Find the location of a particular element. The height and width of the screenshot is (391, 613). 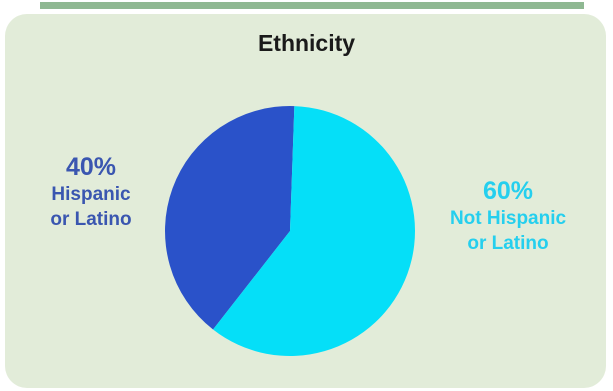

slice-name-line2-not-hispanic-or-latino: or Latino is located at coordinates (508, 243).